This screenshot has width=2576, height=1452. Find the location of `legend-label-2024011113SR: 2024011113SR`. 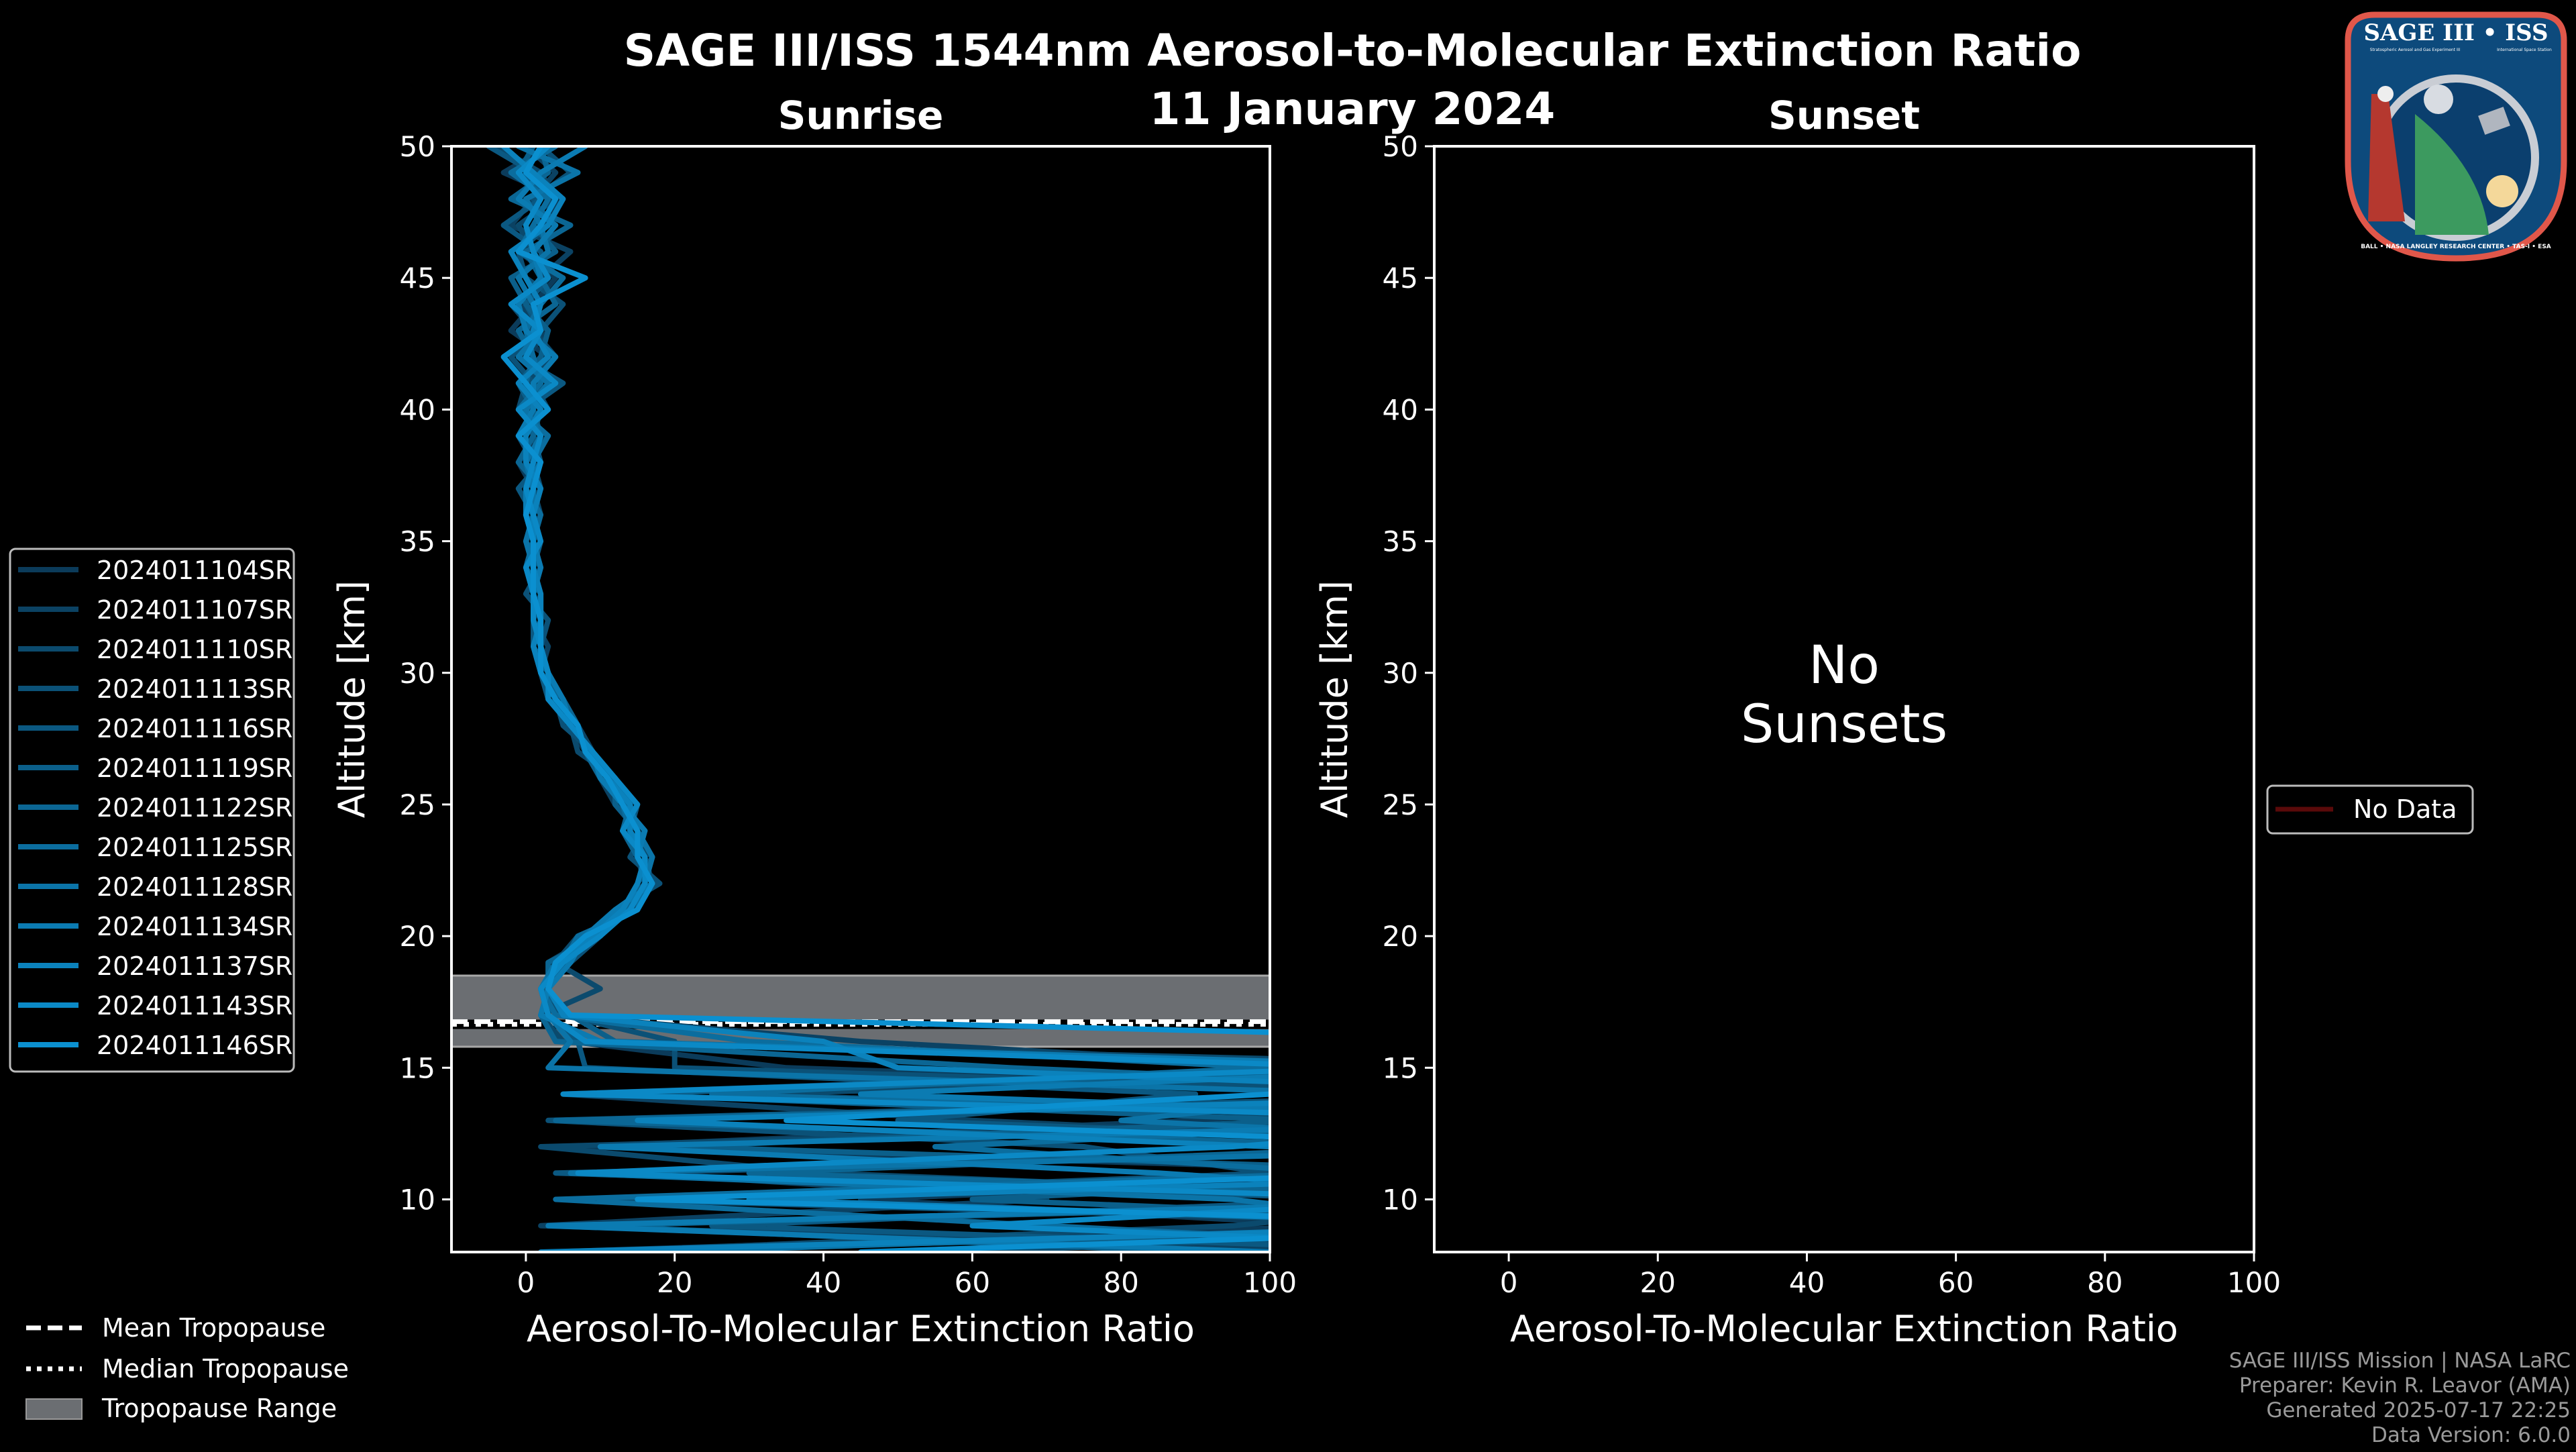

legend-label-2024011113SR: 2024011113SR is located at coordinates (194, 689).